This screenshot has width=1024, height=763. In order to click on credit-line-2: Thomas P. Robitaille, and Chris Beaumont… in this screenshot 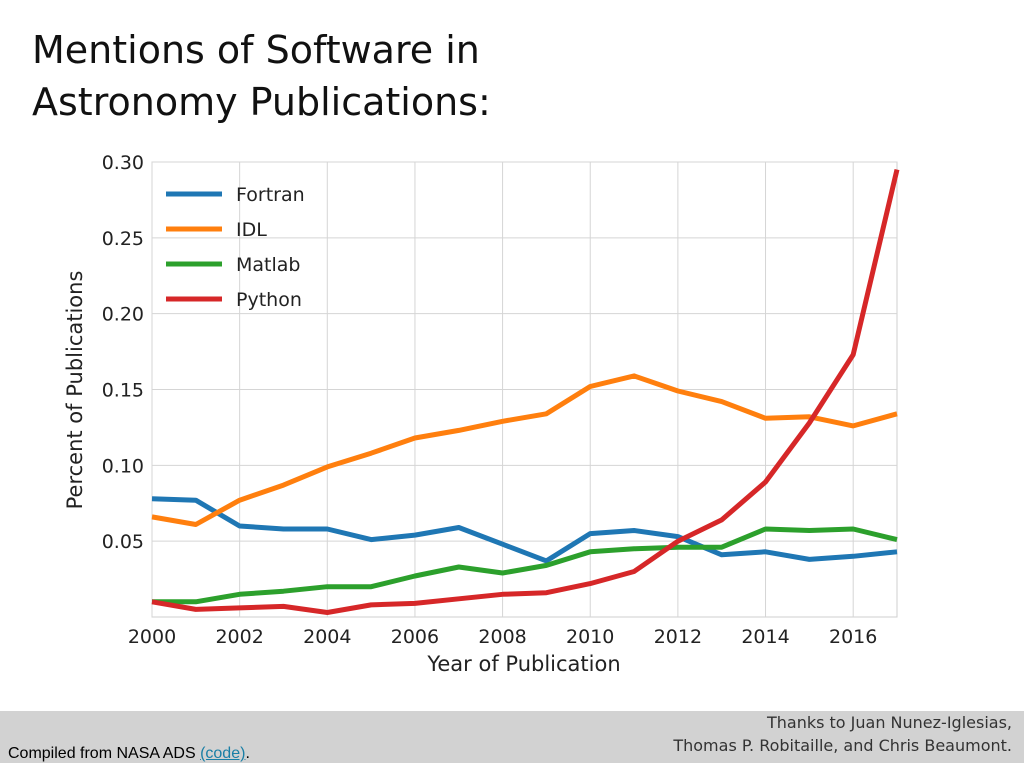, I will do `click(842, 745)`.